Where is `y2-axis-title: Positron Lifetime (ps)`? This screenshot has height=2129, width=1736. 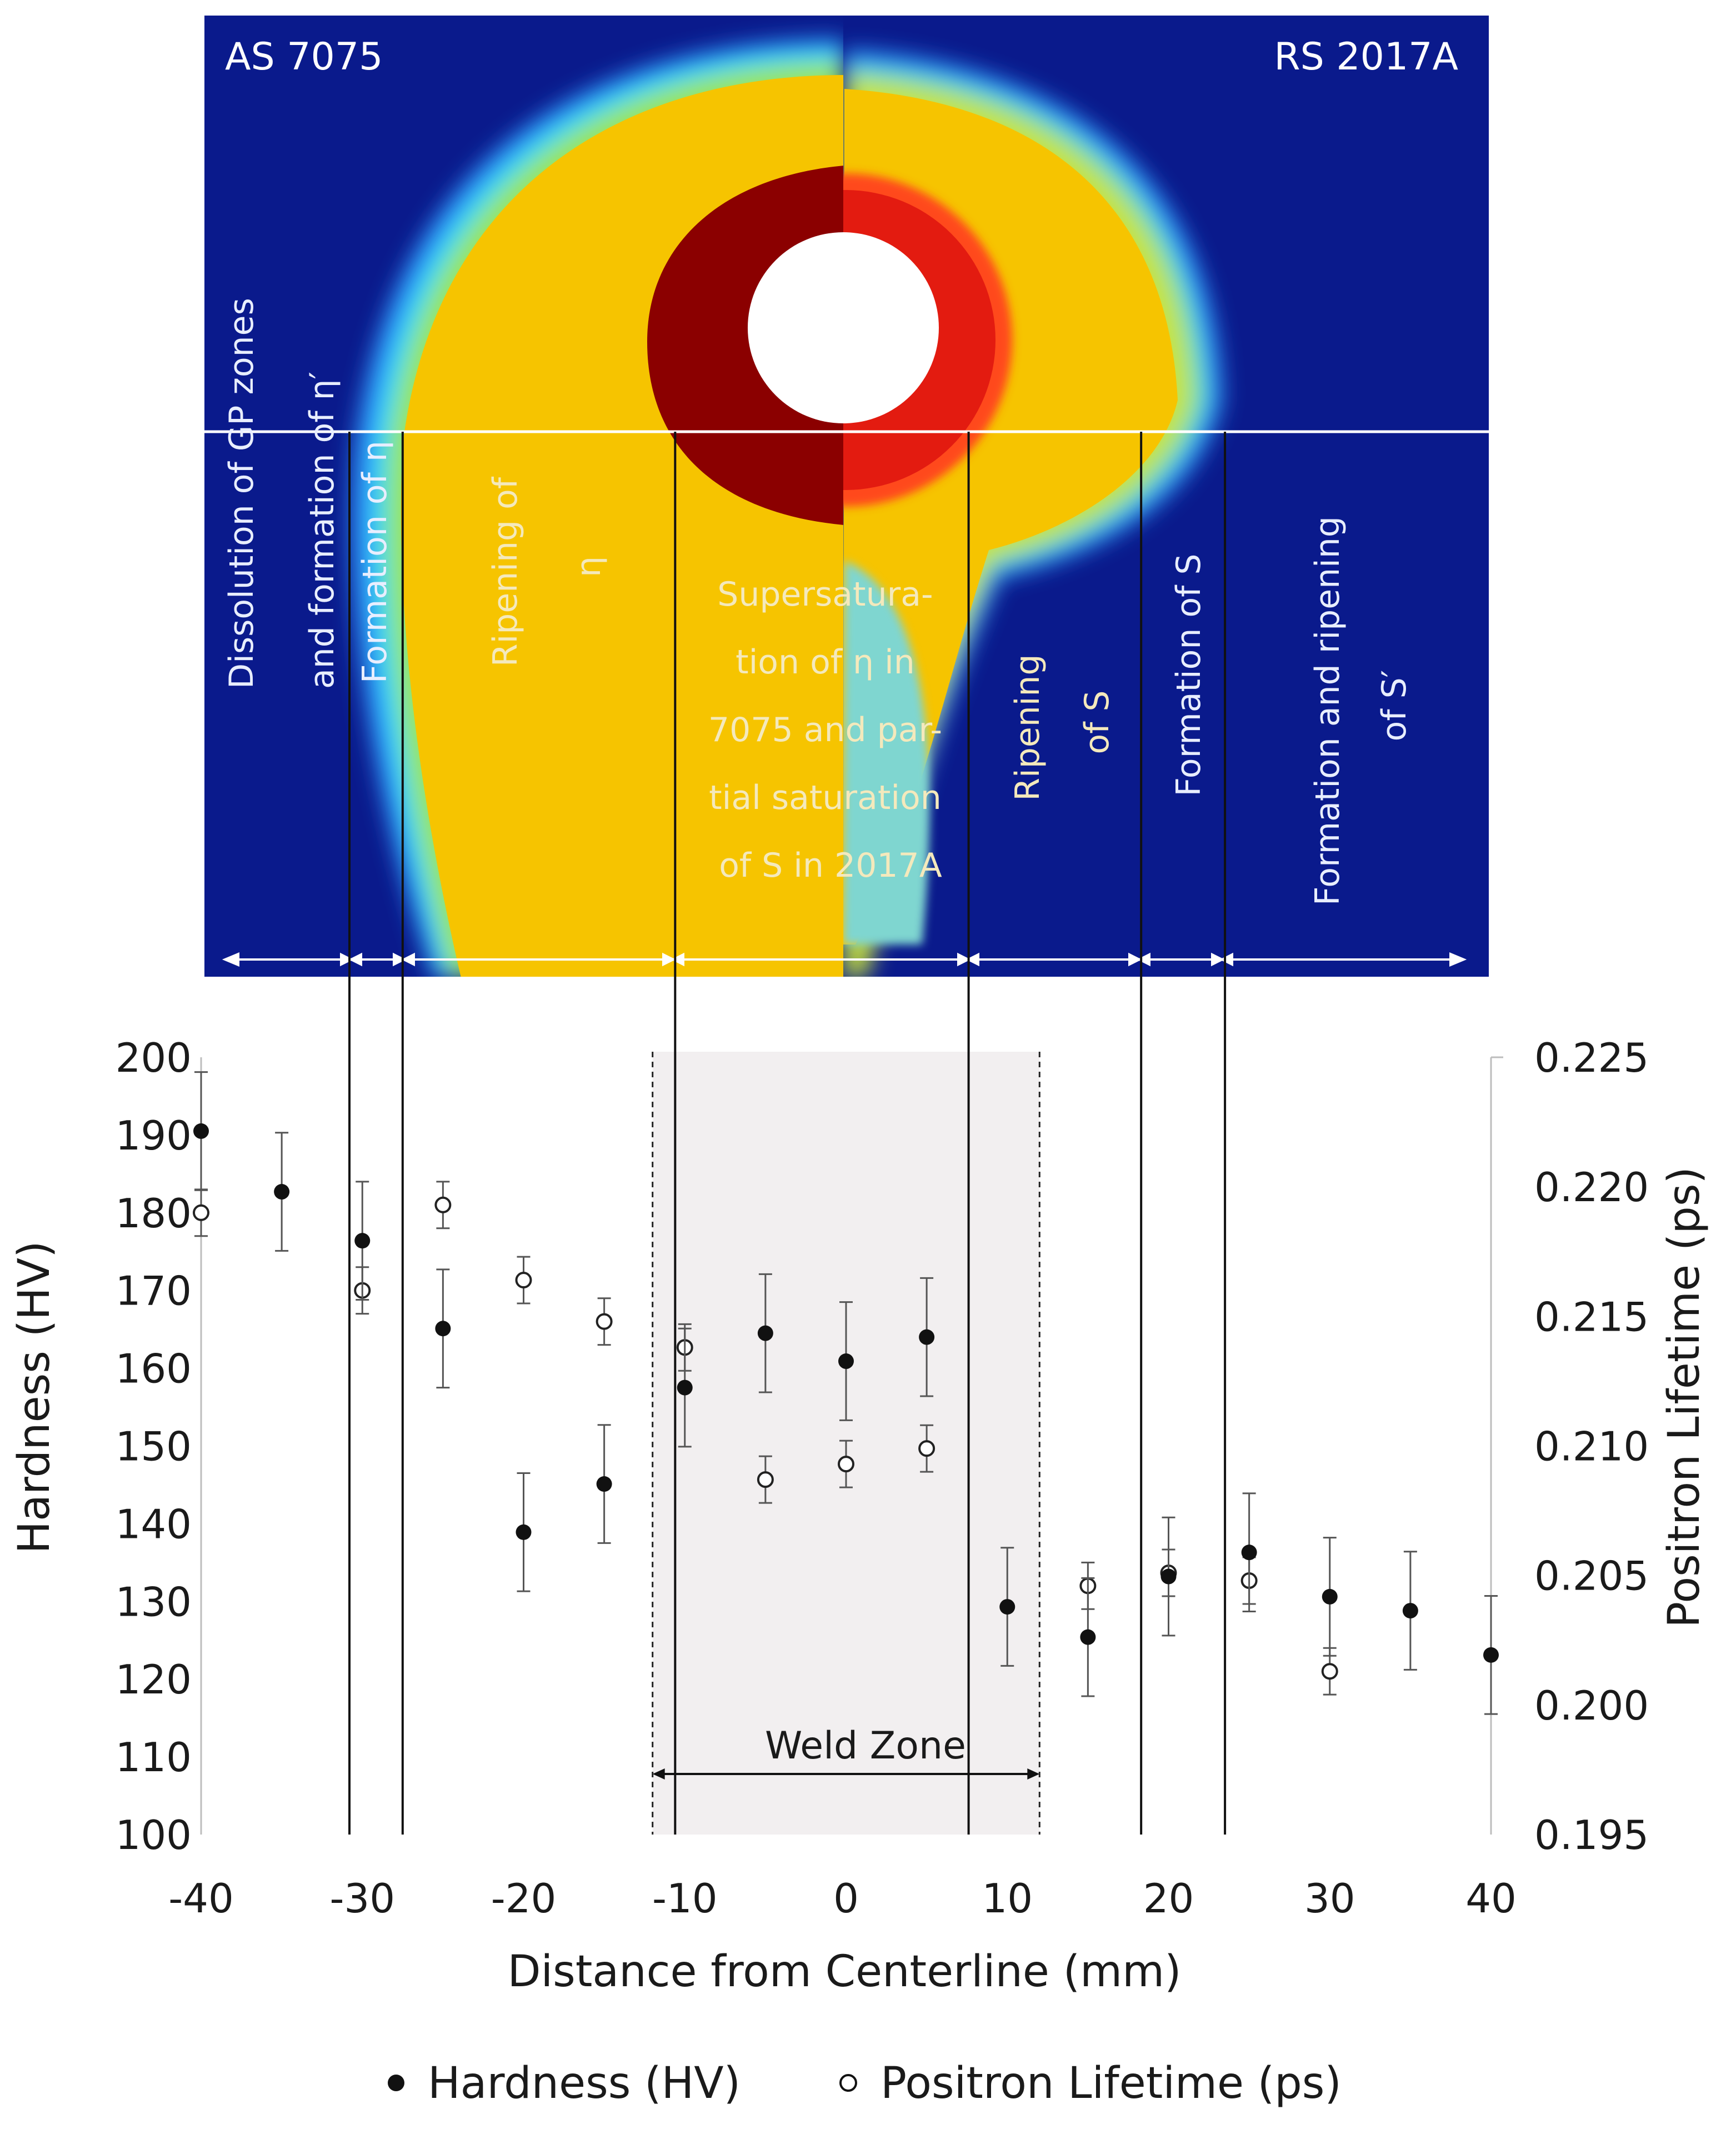
y2-axis-title: Positron Lifetime (ps) is located at coordinates (1684, 1397).